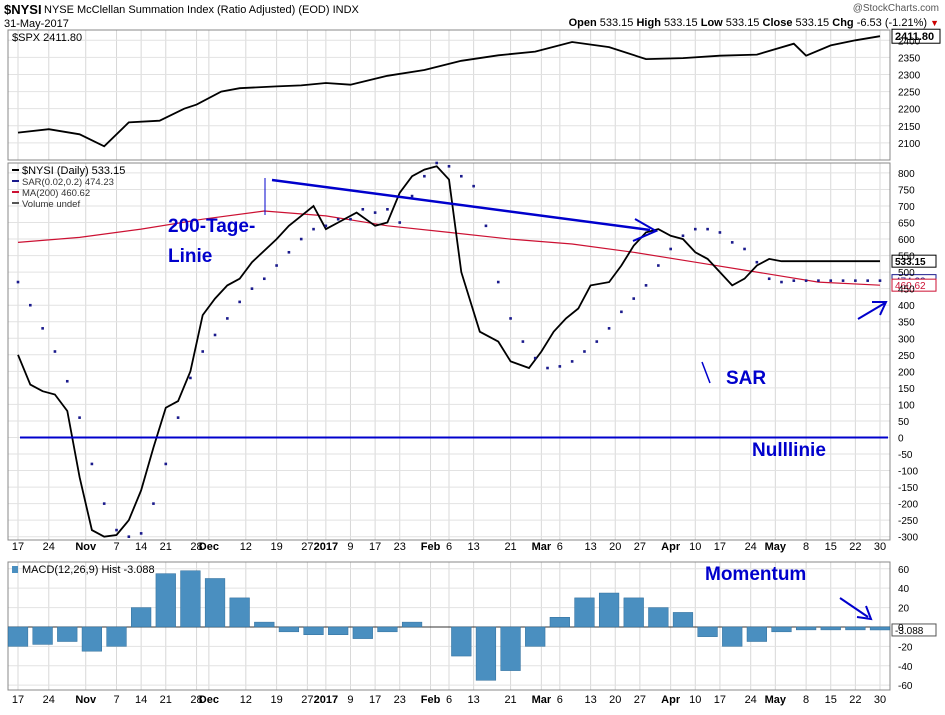 Image resolution: width=945 pixels, height=715 pixels. I want to click on macd-y-tick-label: -40, so click(905, 667).